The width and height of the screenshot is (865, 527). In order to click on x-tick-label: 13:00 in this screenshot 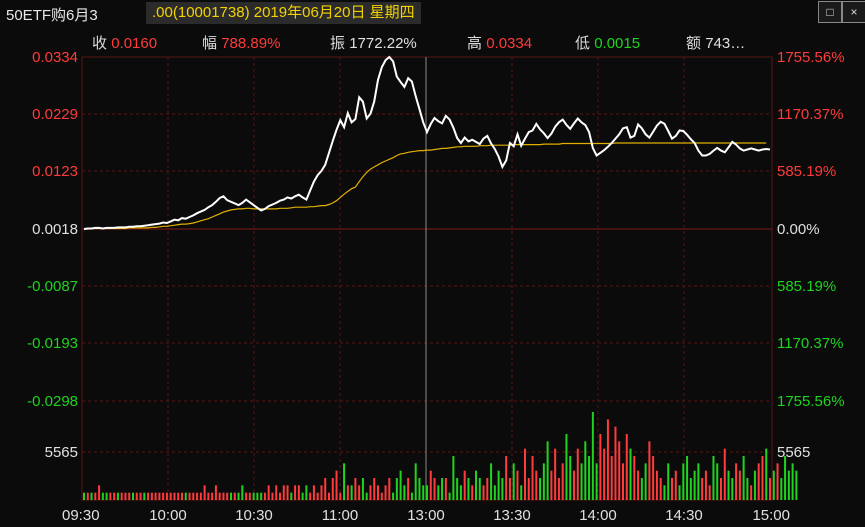, I will do `click(426, 515)`.